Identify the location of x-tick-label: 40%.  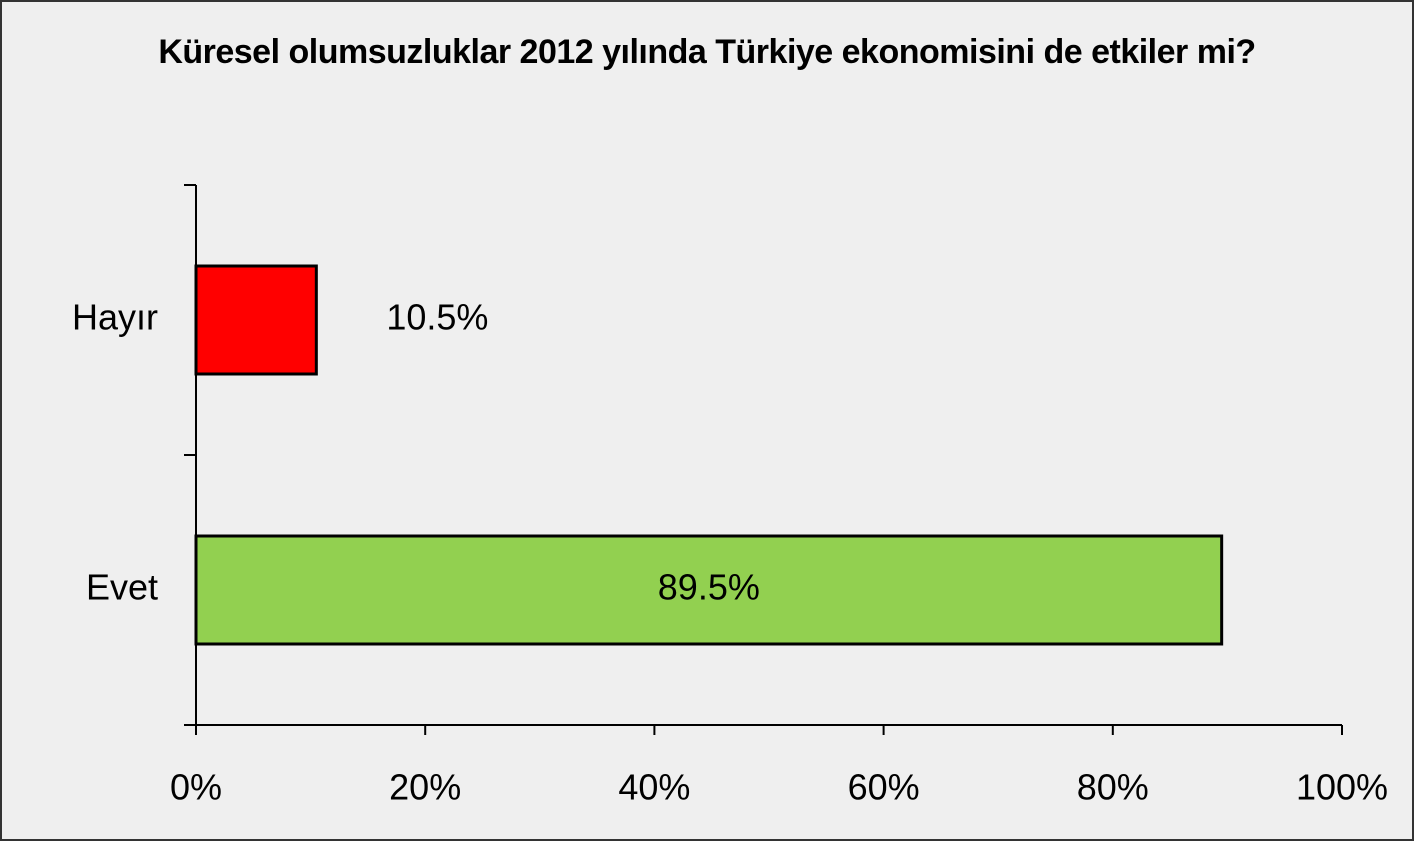
(654, 787).